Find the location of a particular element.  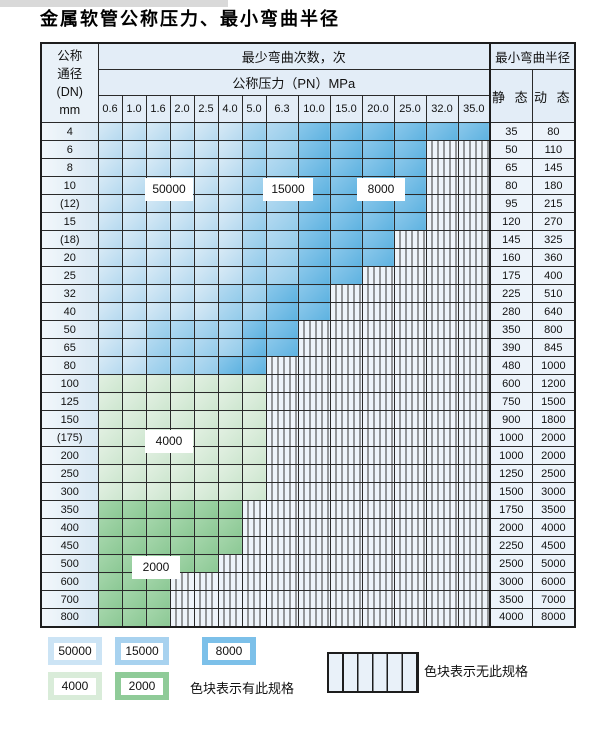

dynamic-radius-cell: 7000 is located at coordinates (553, 599).